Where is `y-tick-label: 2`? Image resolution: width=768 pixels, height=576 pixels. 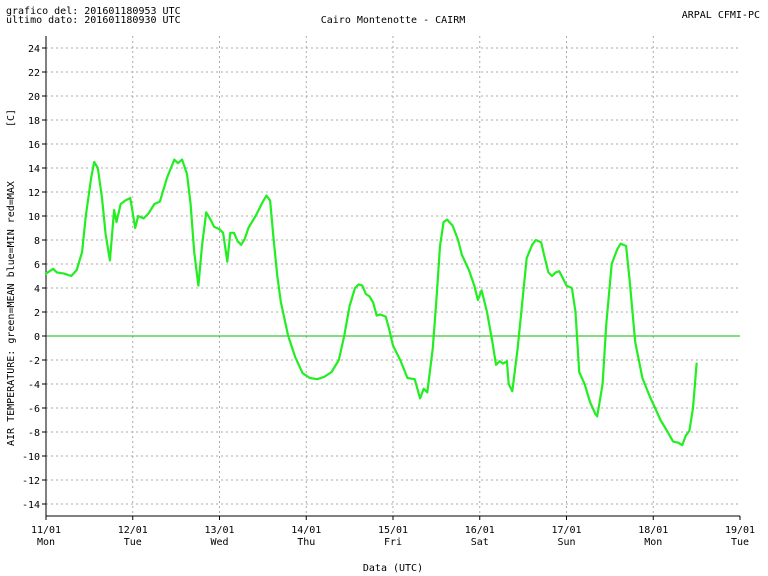 y-tick-label: 2 is located at coordinates (37, 313).